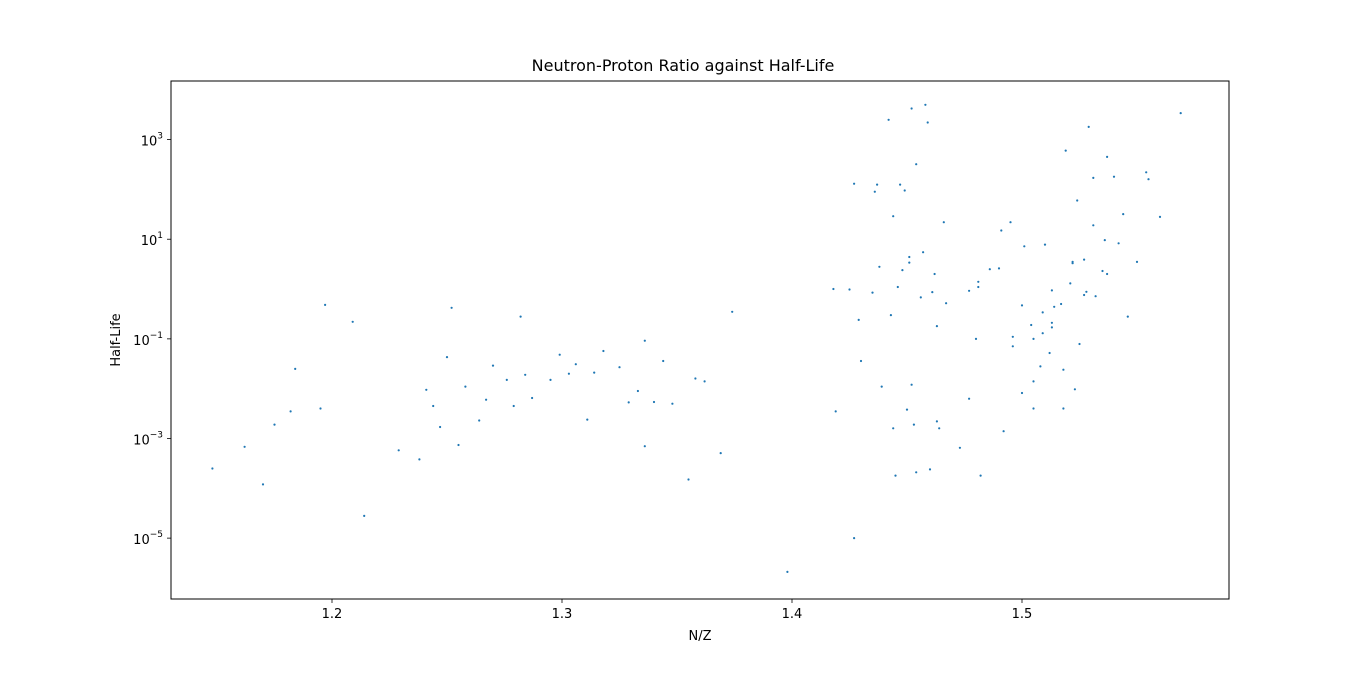 The image size is (1366, 673). I want to click on chart-title: Neutron-Proton Ratio against Half-Life, so click(683, 65).